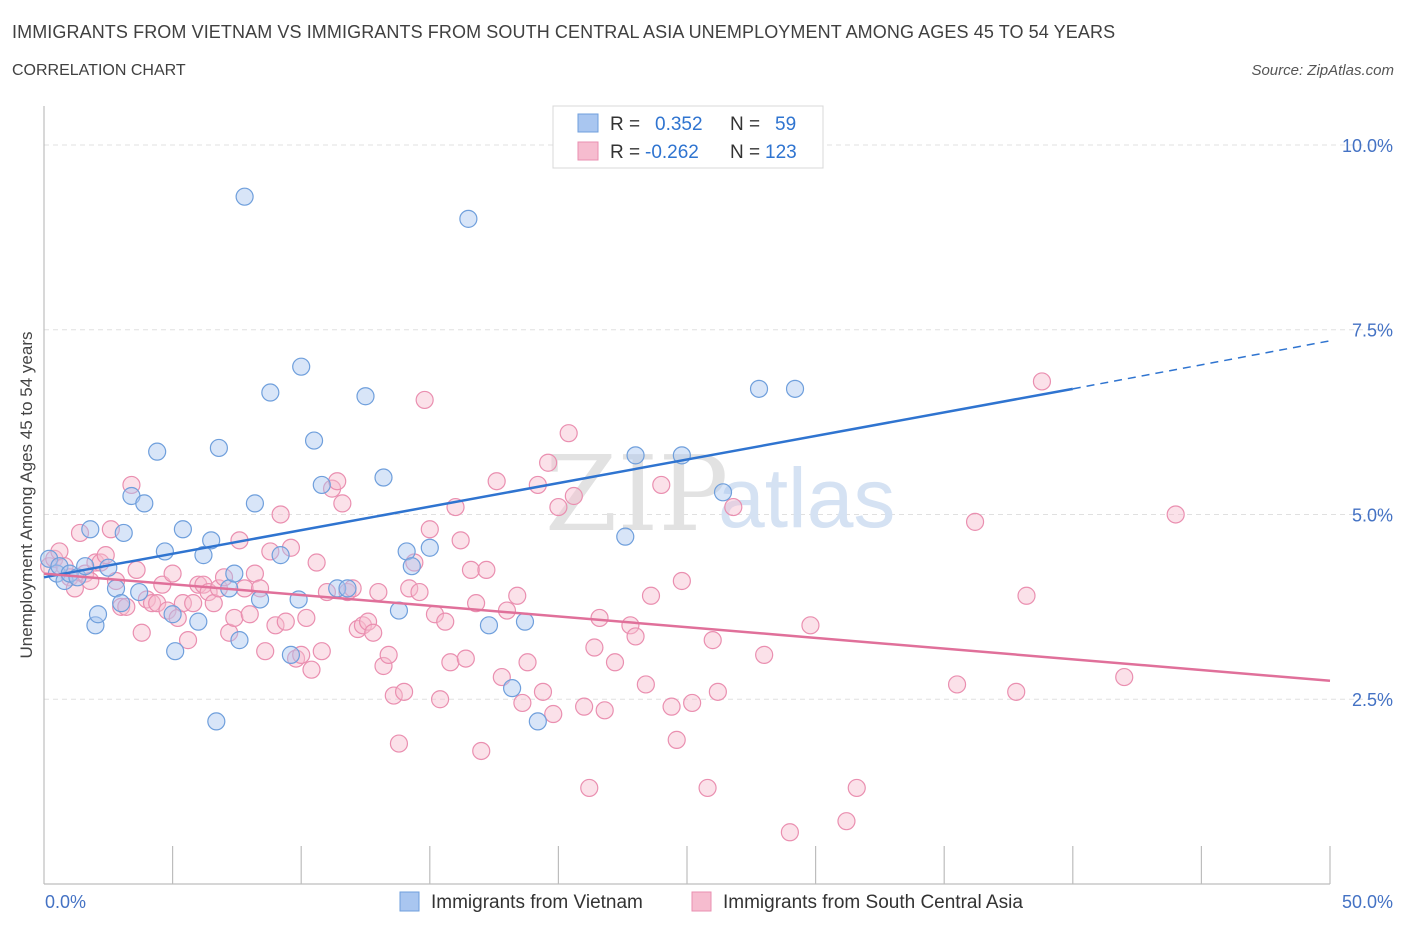 Image resolution: width=1406 pixels, height=930 pixels. What do you see at coordinates (873, 902) in the screenshot?
I see `bottom-legend-label-south-central-asia: Immigrants from South Central Asia` at bounding box center [873, 902].